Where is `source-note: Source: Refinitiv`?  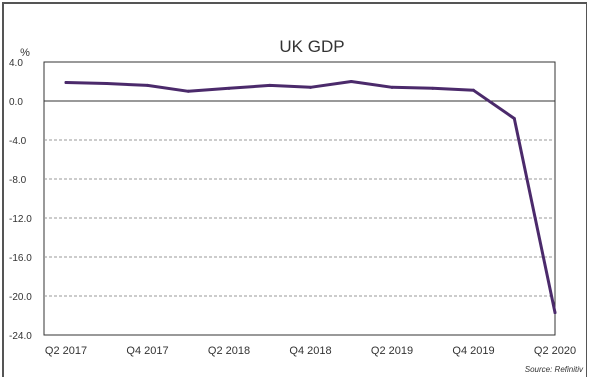 source-note: Source: Refinitiv is located at coordinates (554, 369).